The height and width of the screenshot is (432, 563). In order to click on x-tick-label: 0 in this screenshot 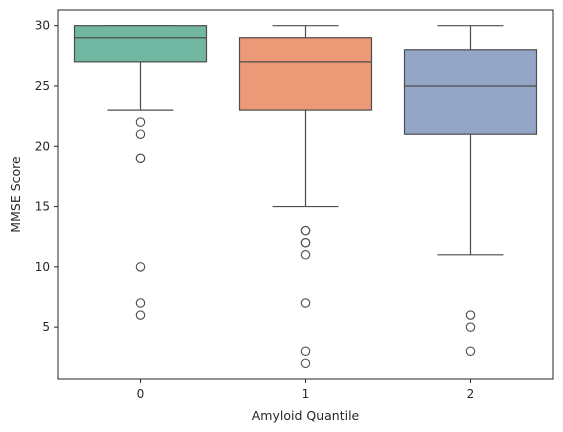, I will do `click(141, 394)`.